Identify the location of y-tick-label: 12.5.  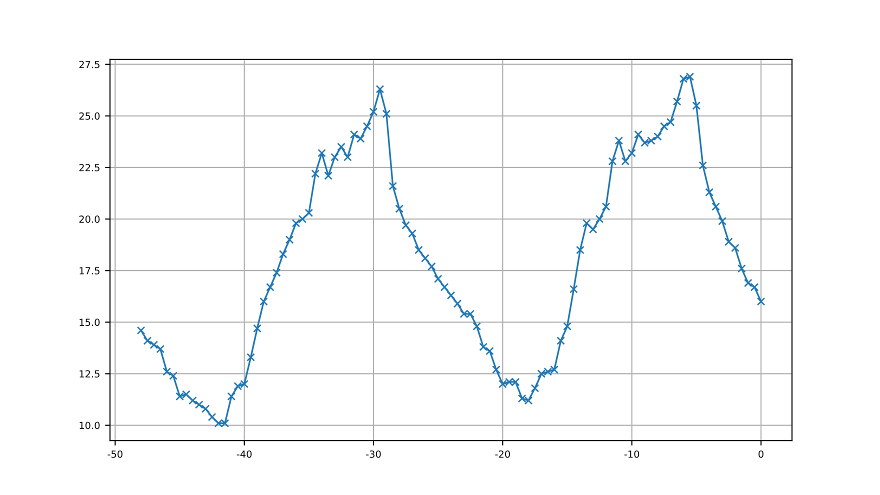
(90, 374).